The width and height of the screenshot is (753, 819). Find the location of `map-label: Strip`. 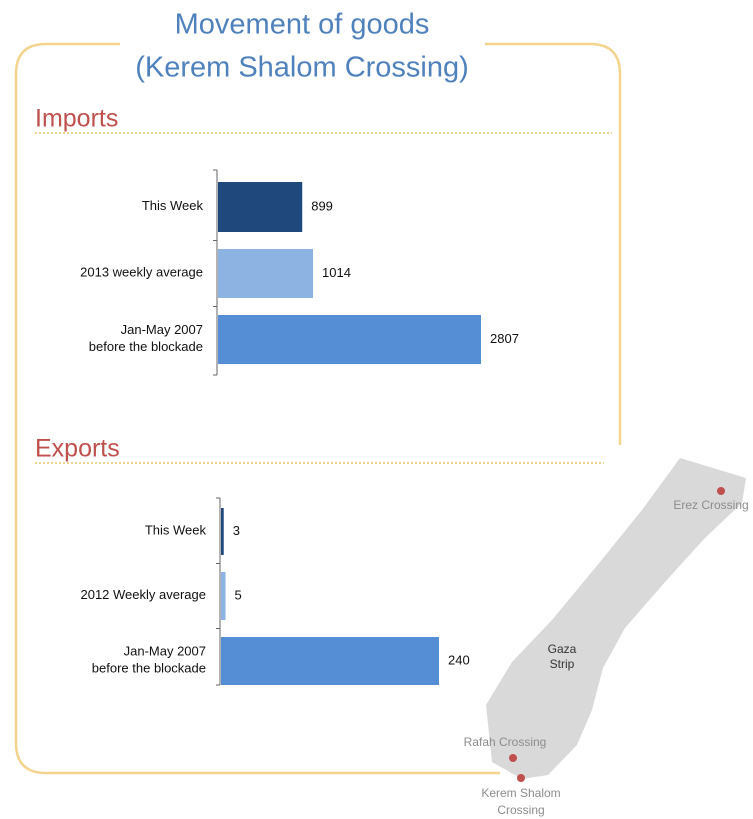

map-label: Strip is located at coordinates (562, 664).